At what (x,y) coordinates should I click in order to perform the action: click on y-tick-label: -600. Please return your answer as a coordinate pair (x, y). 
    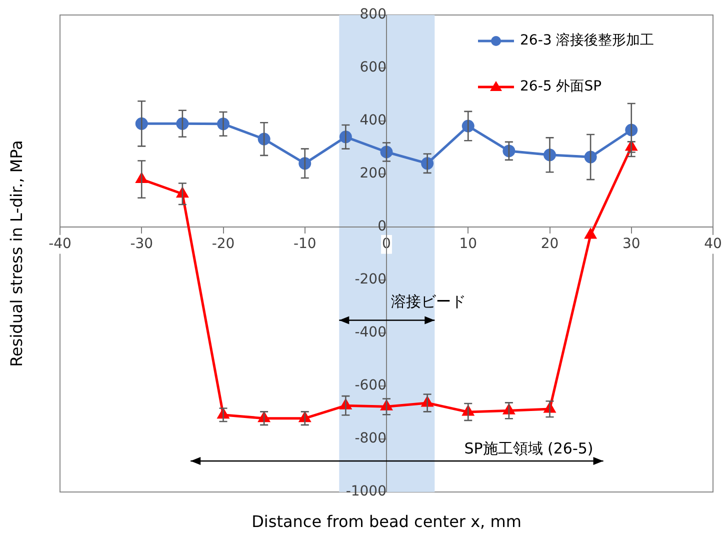
    Looking at the image, I should click on (370, 386).